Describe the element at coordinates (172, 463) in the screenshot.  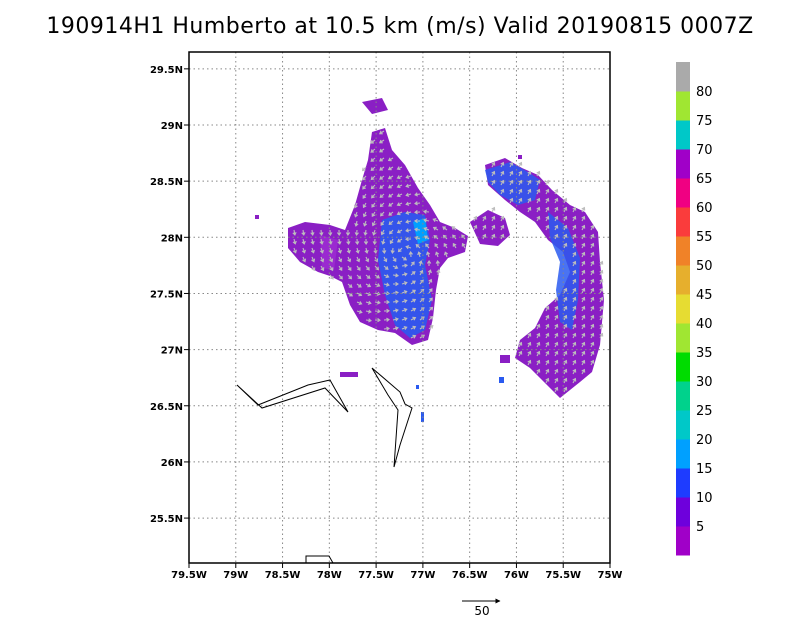
I see `lat-tick-label: 26N` at that location.